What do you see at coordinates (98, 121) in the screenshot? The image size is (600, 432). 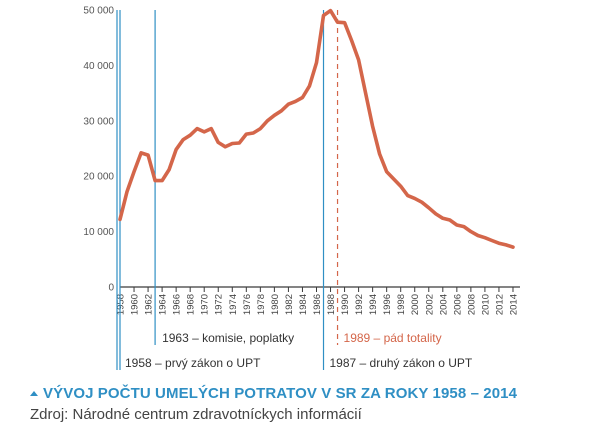 I see `y-tick-label: 30 000` at bounding box center [98, 121].